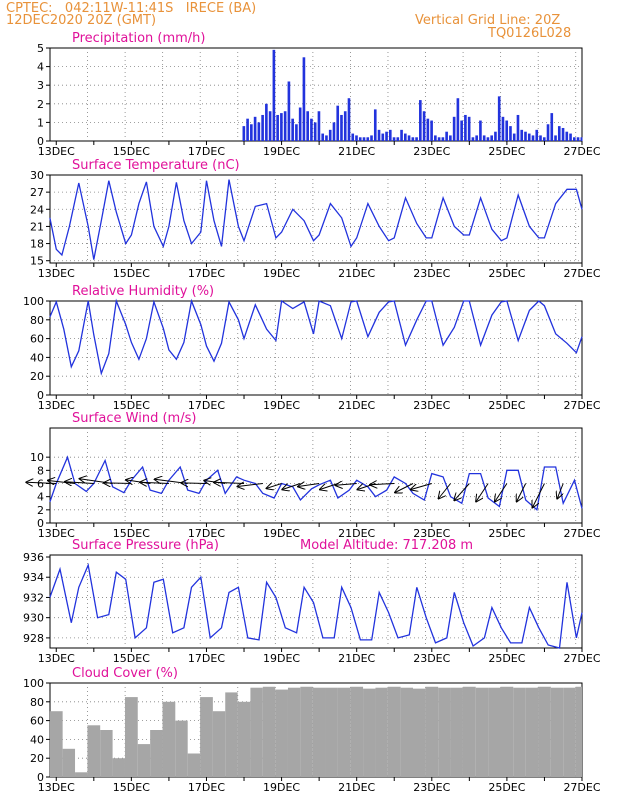 The width and height of the screenshot is (618, 800). I want to click on wind-frame, so click(316, 475).